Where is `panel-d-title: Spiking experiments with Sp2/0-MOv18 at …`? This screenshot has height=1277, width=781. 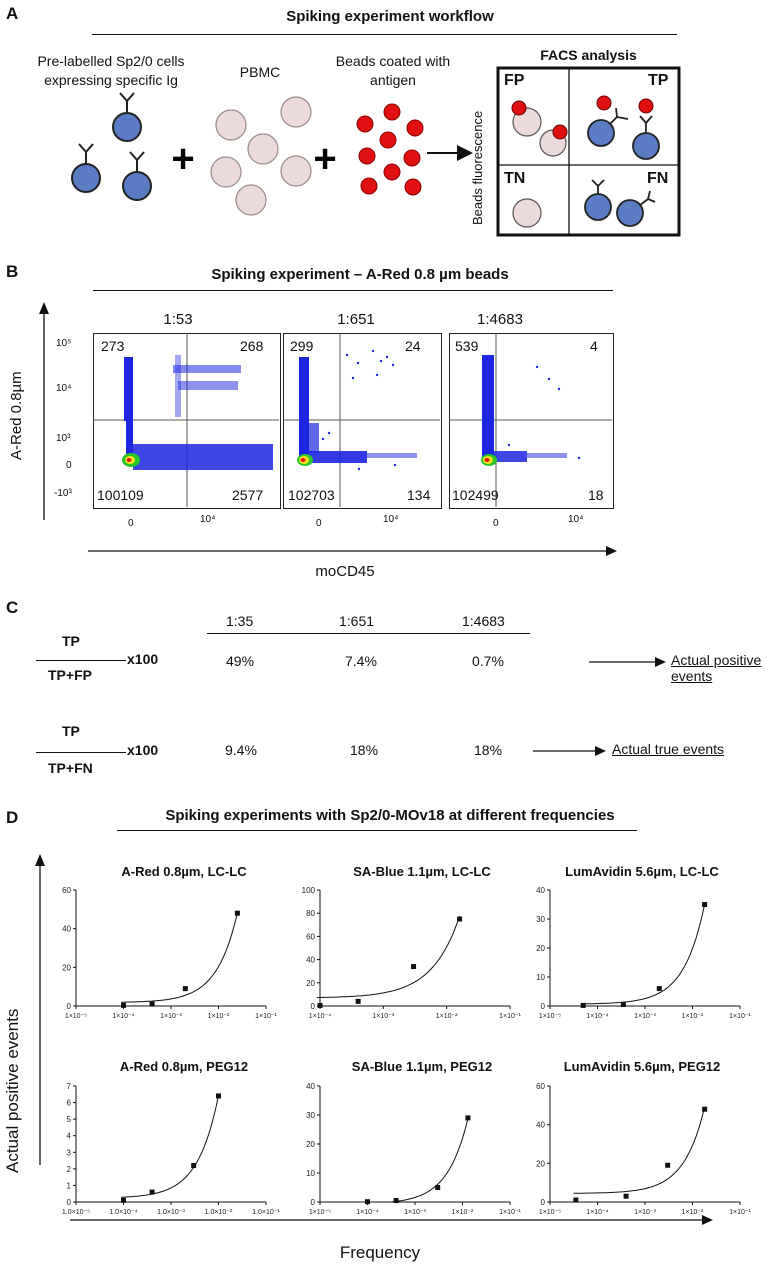
panel-d-title: Spiking experiments with Sp2/0-MOv18 at … is located at coordinates (390, 815).